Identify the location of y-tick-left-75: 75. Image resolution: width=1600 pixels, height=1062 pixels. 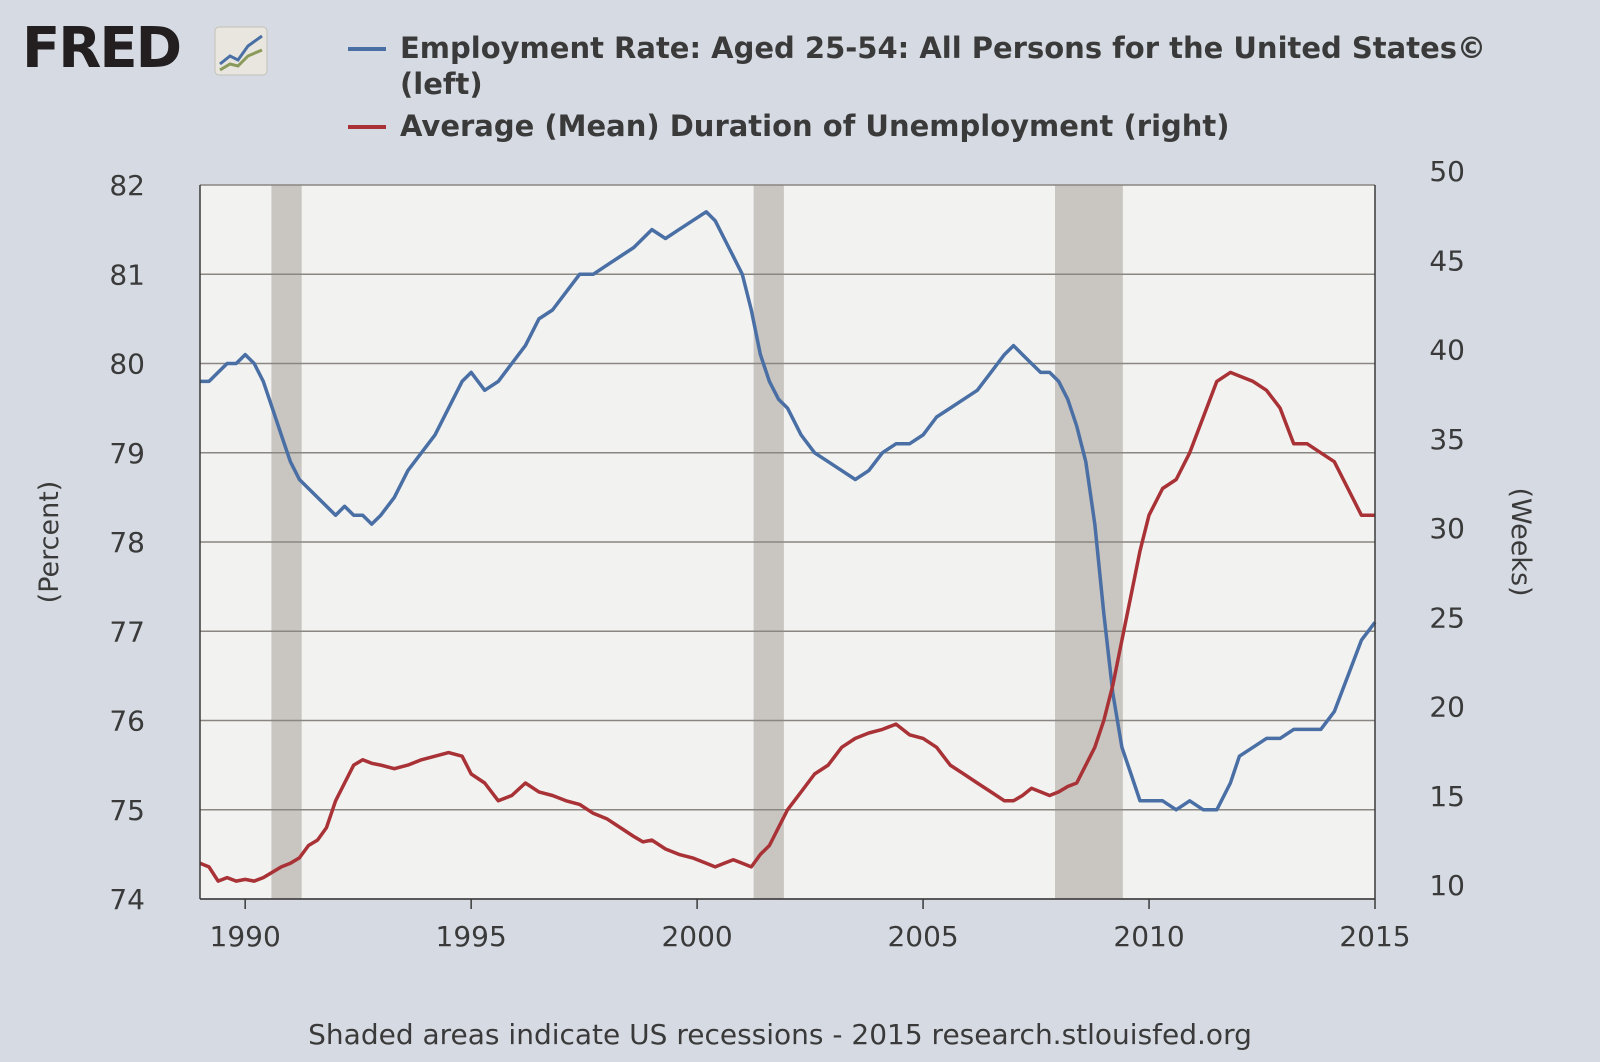
(127, 810).